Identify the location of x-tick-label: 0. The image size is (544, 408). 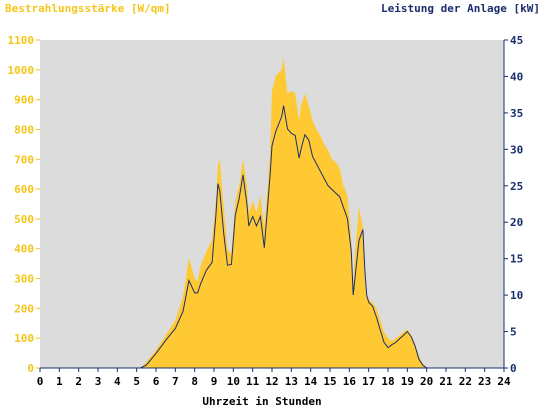
(40, 381).